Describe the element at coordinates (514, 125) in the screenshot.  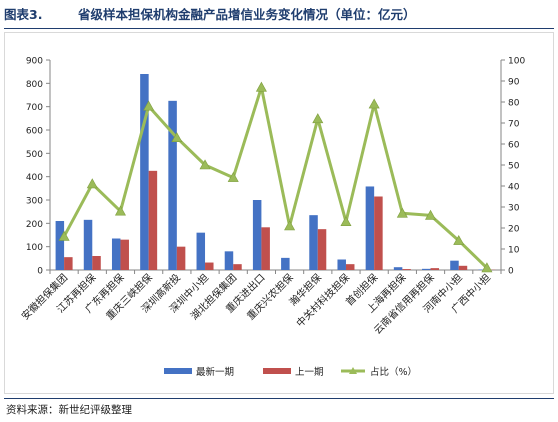
I see `right-tick-label: 70` at that location.